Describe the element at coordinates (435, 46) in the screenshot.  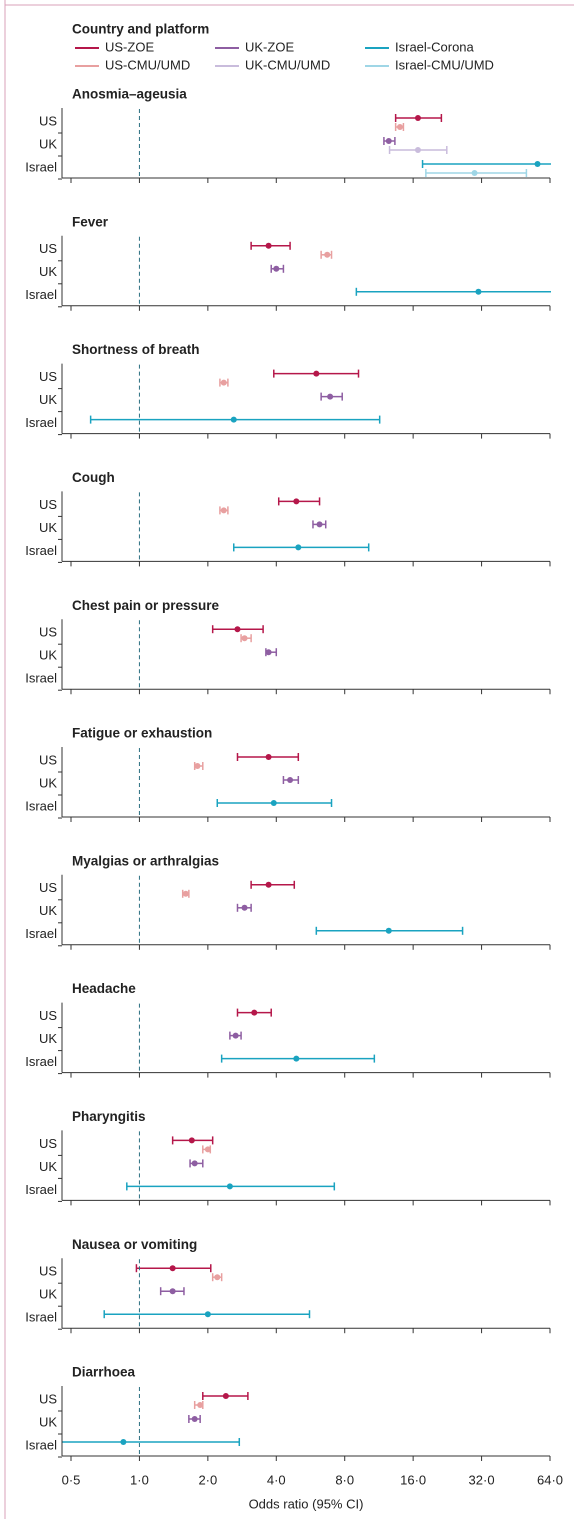
I see `legend-label: Israel-Corona` at that location.